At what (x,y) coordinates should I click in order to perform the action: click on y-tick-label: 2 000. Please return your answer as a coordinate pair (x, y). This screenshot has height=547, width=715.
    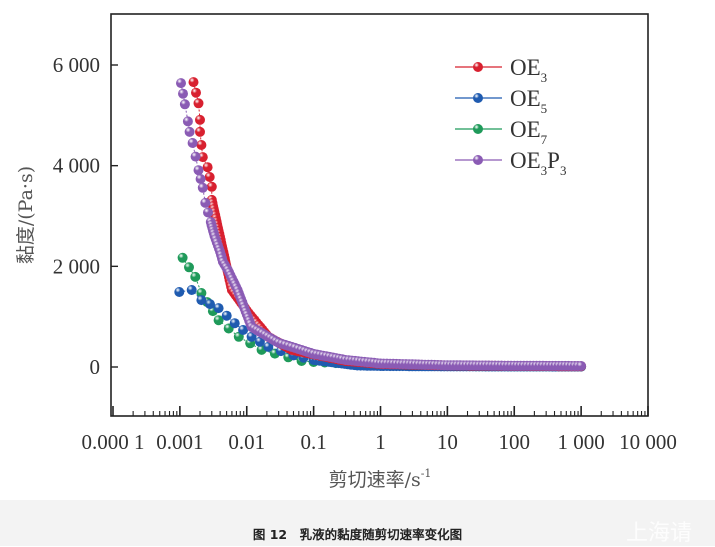
    Looking at the image, I should click on (76, 266).